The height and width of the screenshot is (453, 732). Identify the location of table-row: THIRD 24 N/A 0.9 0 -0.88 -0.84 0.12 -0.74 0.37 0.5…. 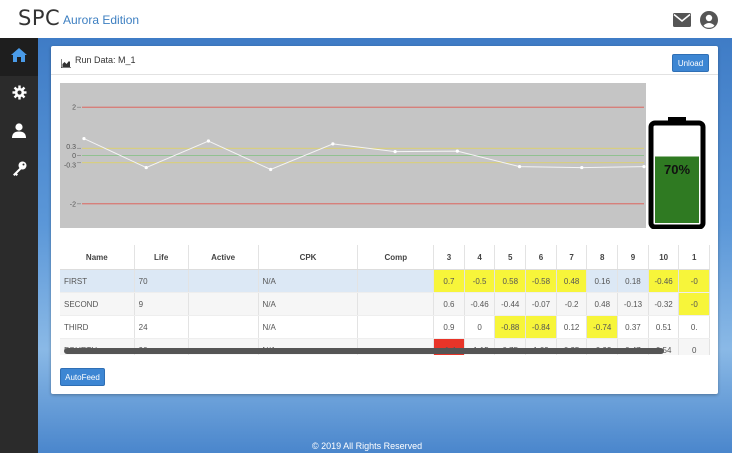
(385, 327).